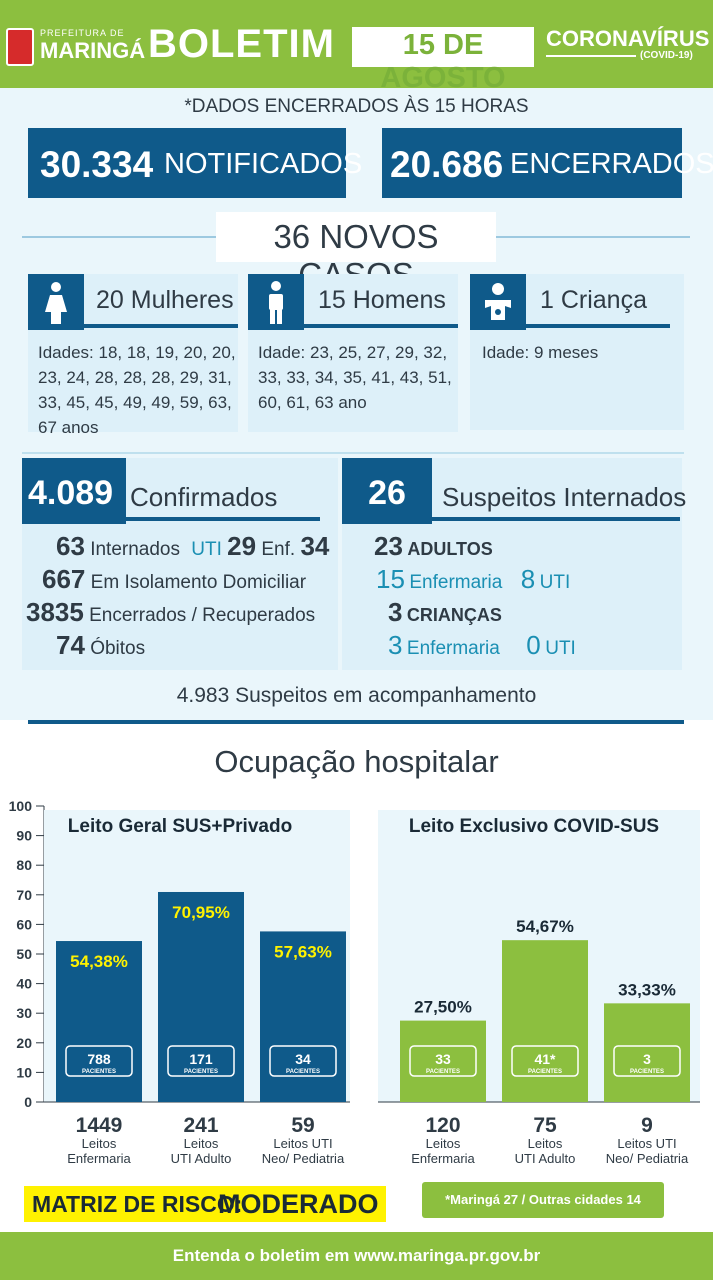 Image resolution: width=713 pixels, height=1280 pixels. I want to click on bar-value-label: 54,38%, so click(99, 961).